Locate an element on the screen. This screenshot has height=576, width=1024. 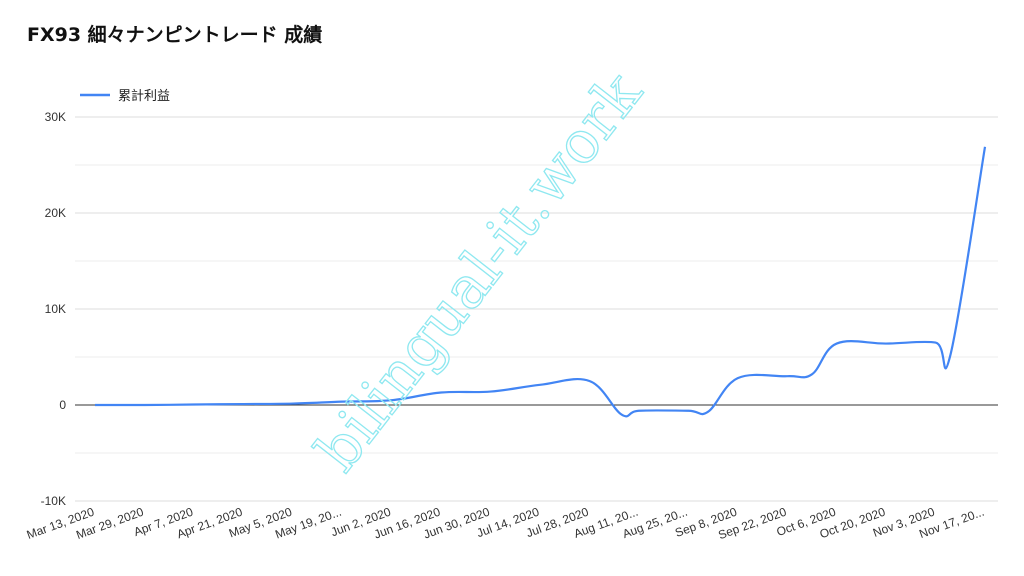
legend-label: 累計利益 is located at coordinates (144, 96).